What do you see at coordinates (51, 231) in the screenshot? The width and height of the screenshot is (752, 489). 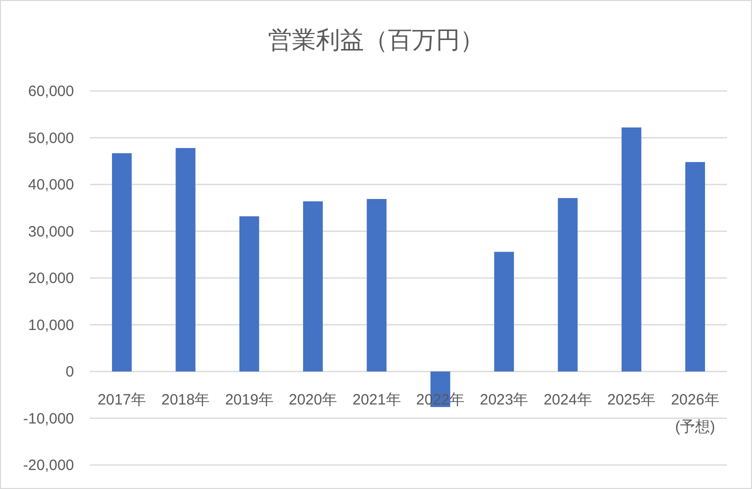 I see `y-tick-label: 30,000` at bounding box center [51, 231].